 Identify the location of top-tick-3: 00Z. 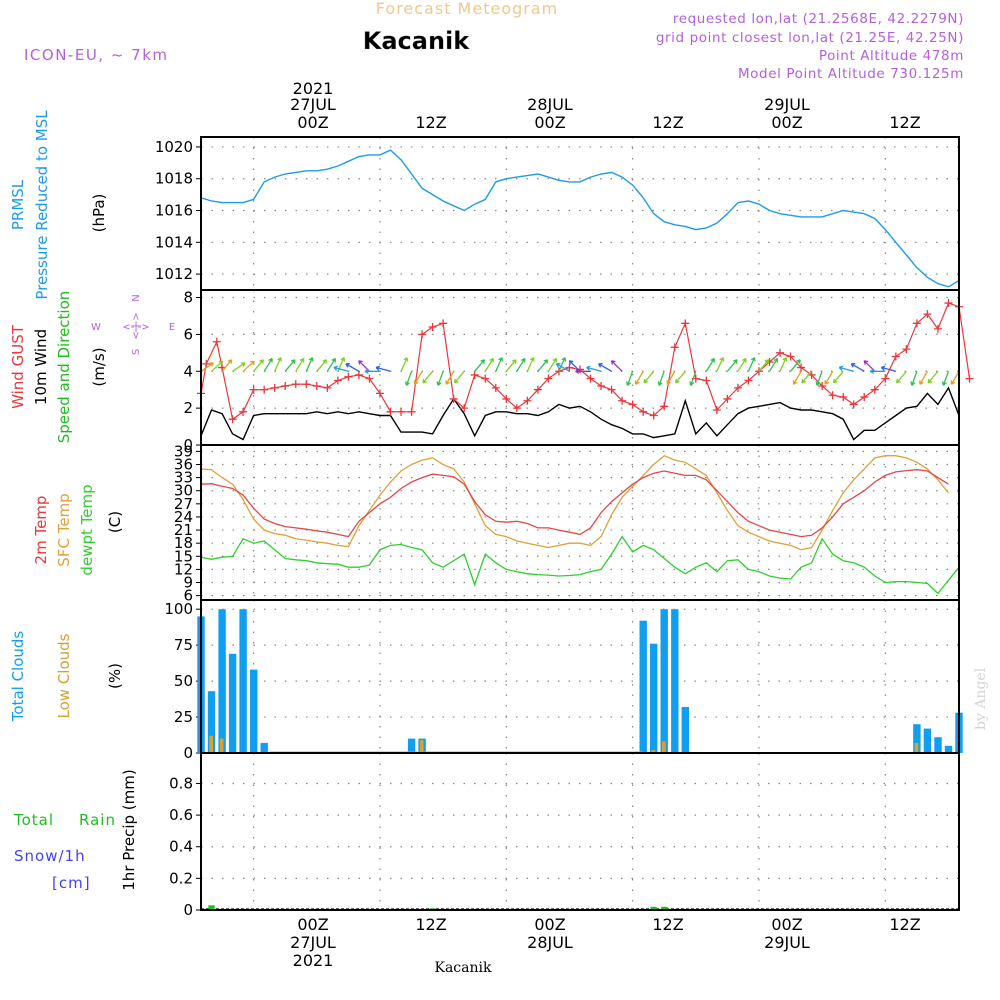
(549, 122).